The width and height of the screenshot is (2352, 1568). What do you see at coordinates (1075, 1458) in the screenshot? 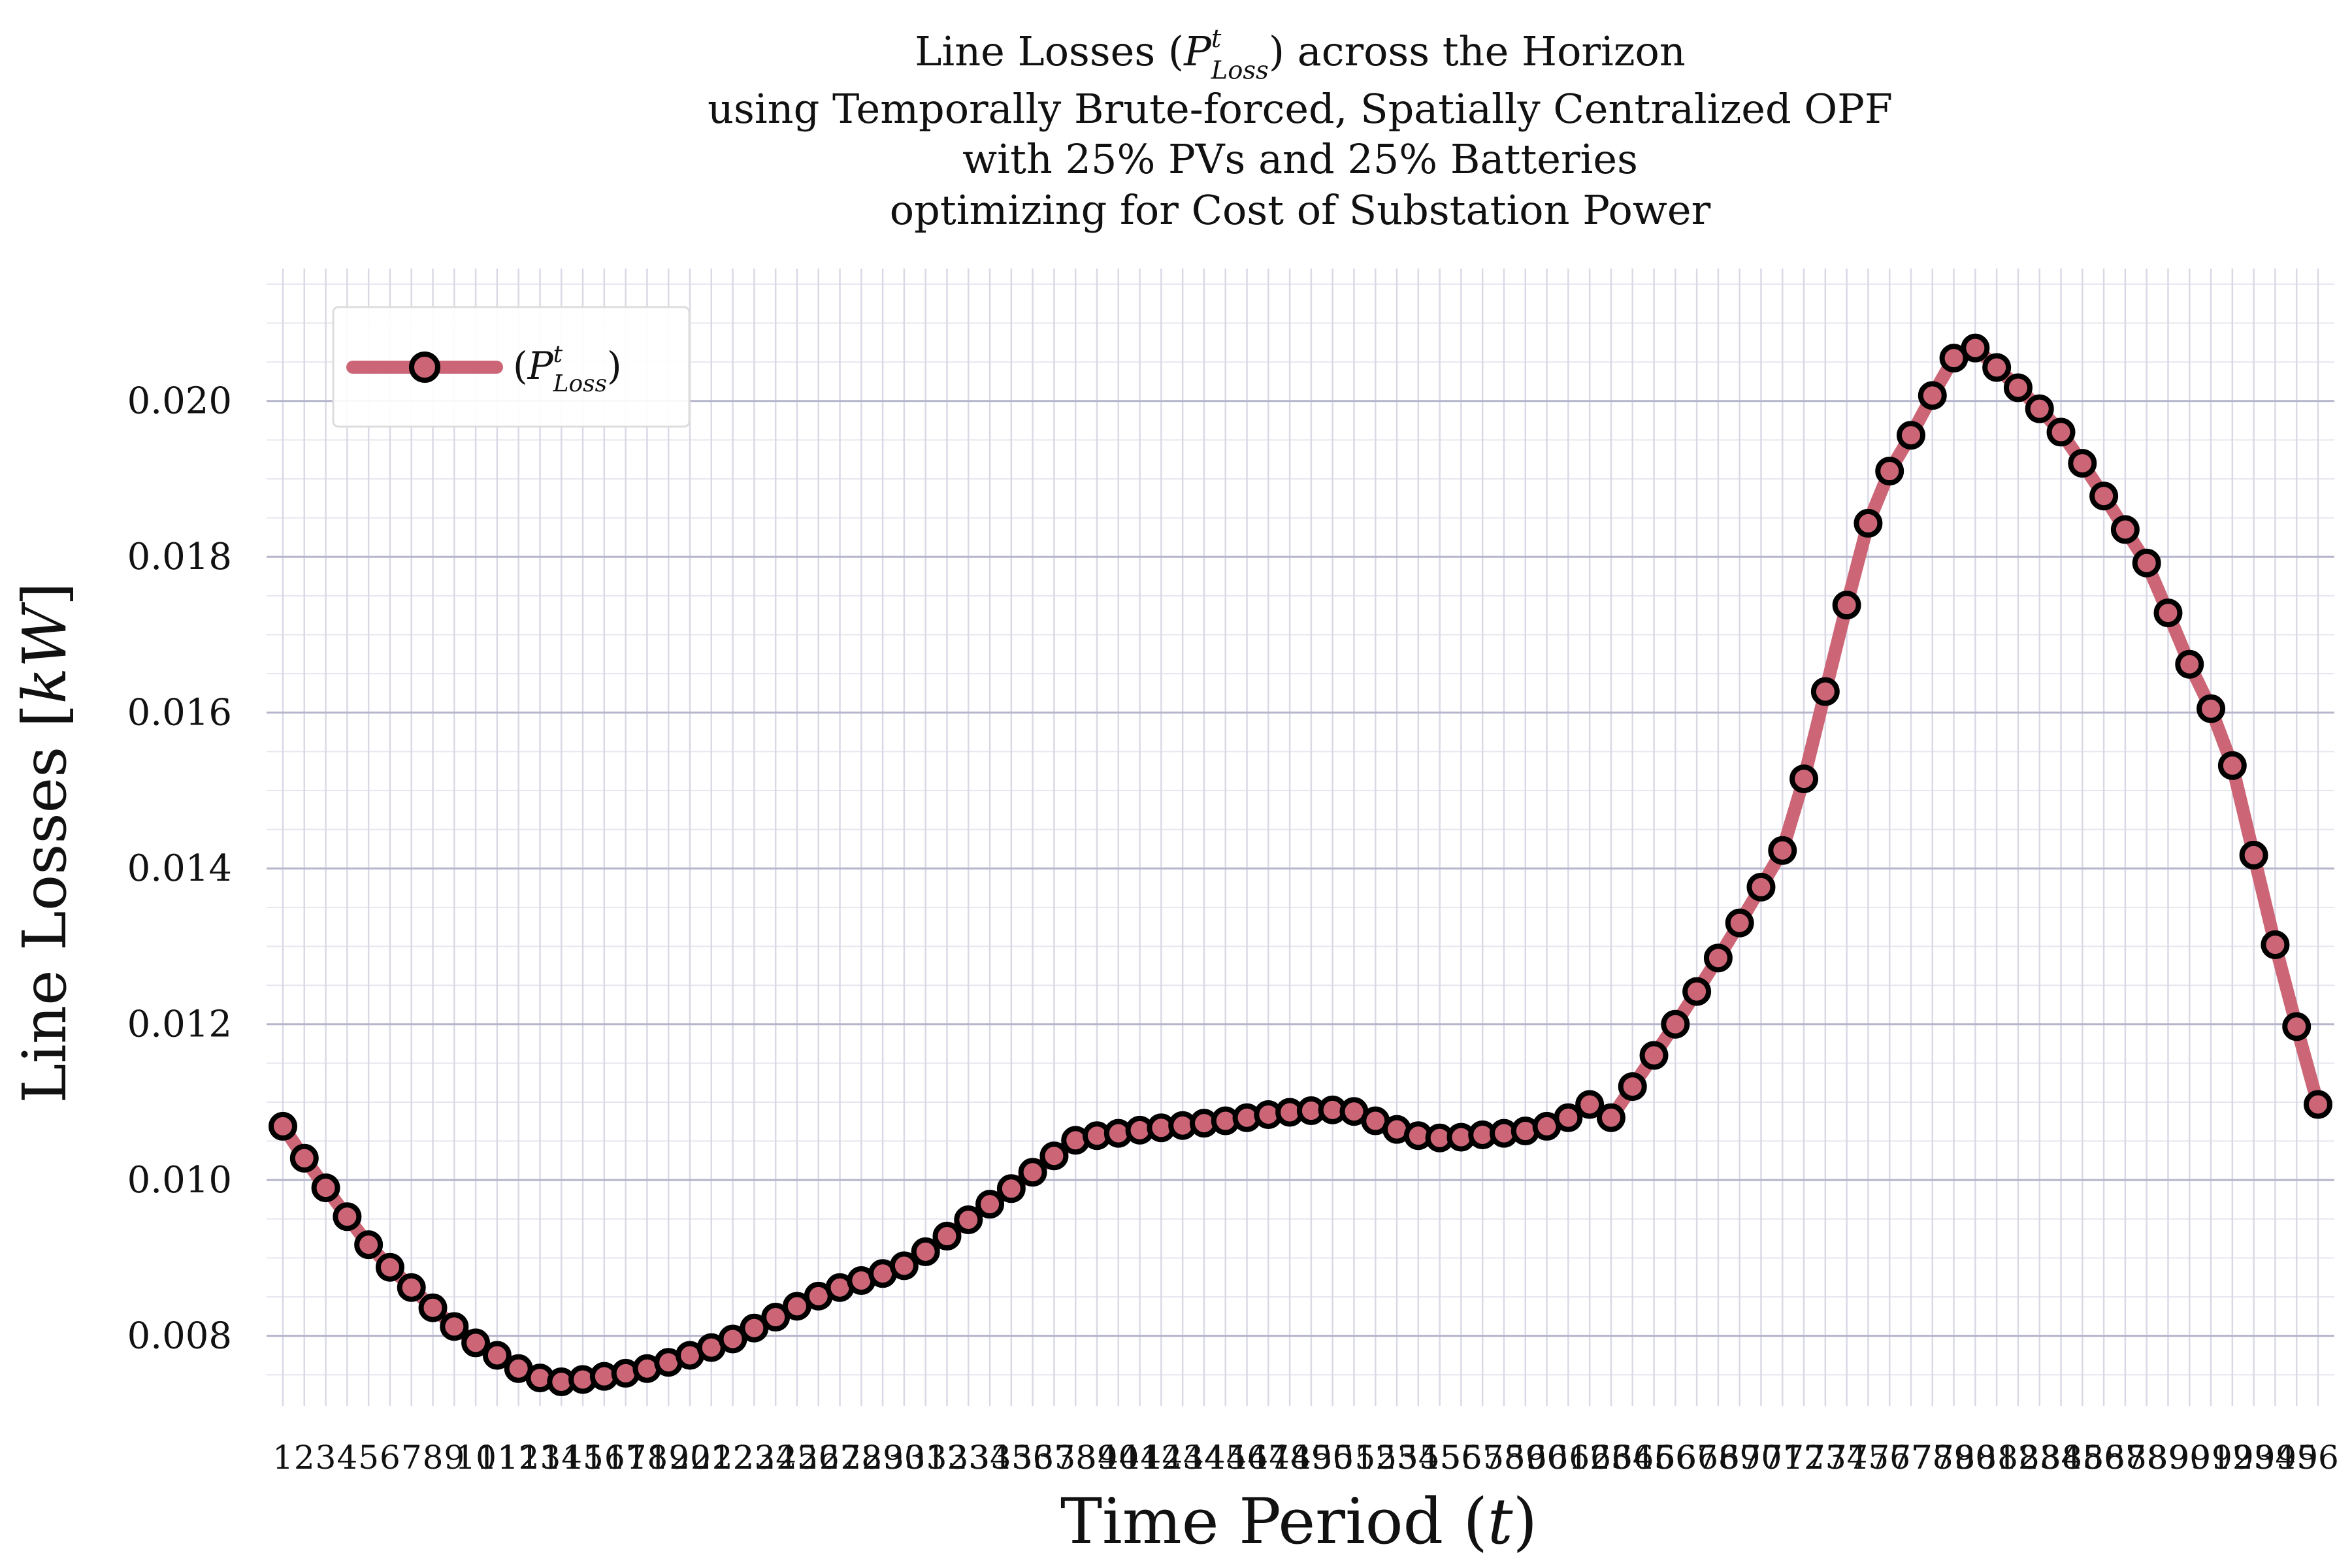
I see `x-tick-label: 38` at bounding box center [1075, 1458].